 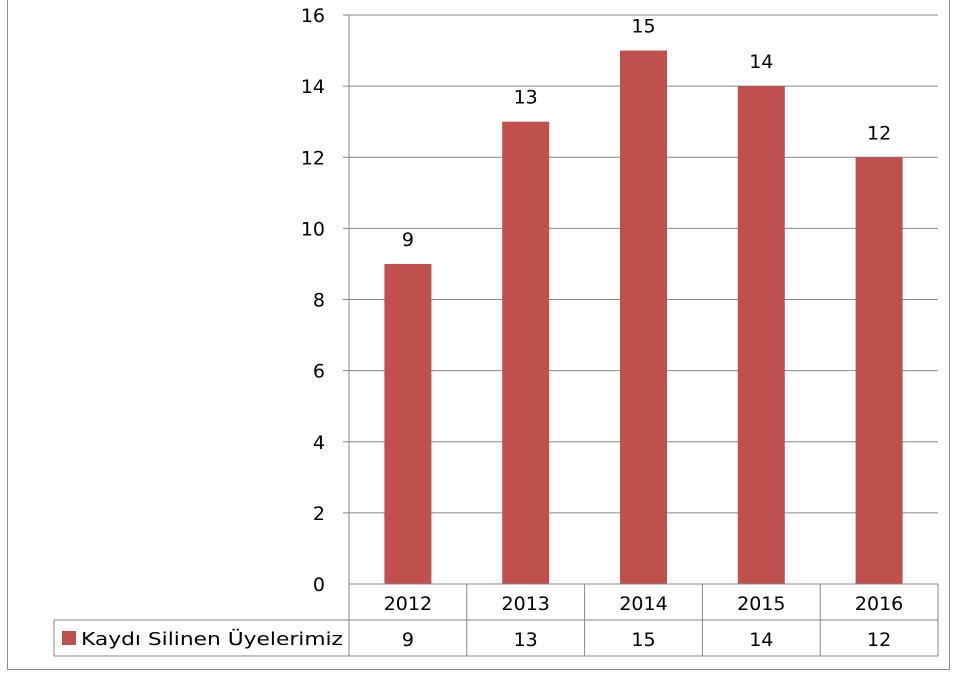 I want to click on x-tick-label: 2012, so click(x=408, y=604).